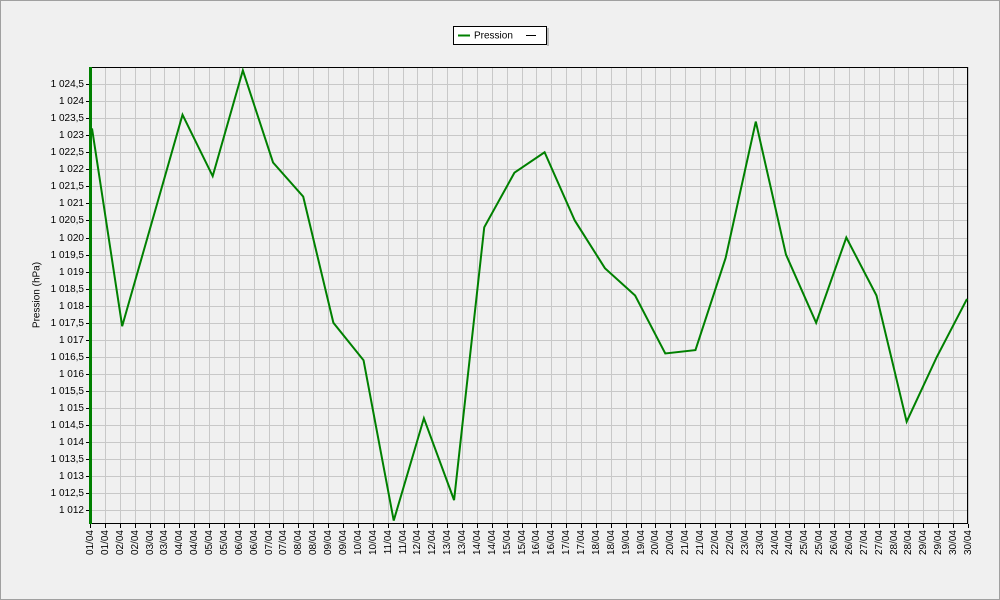 The width and height of the screenshot is (1000, 600). What do you see at coordinates (68, 357) in the screenshot?
I see `y-tick-label: 1 016,5` at bounding box center [68, 357].